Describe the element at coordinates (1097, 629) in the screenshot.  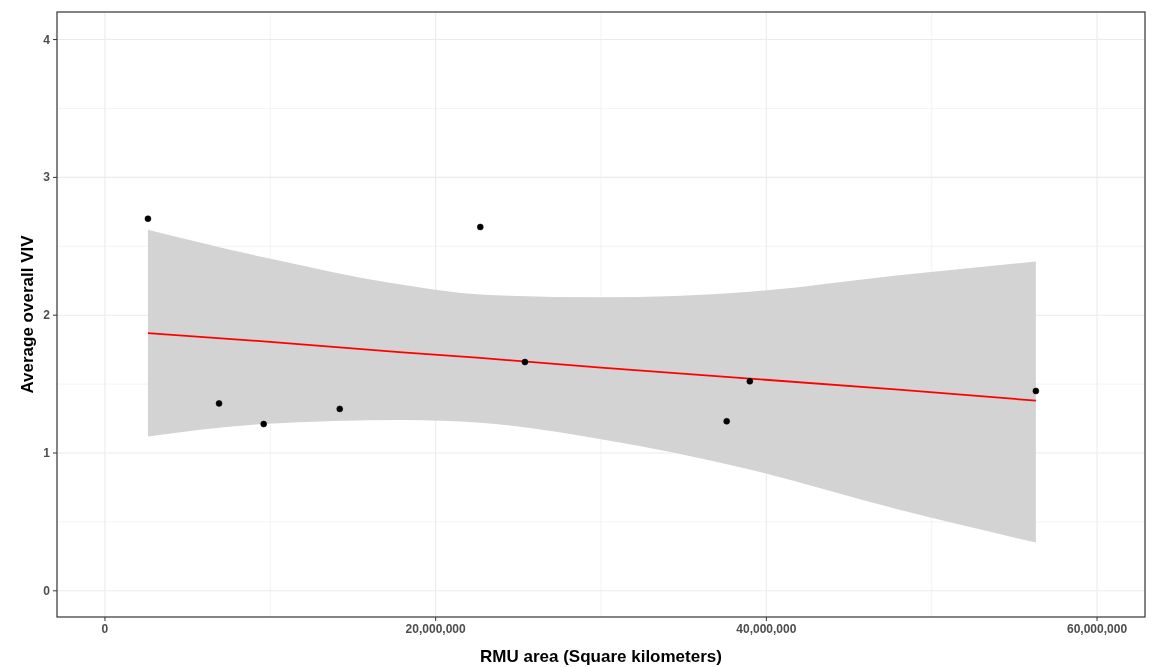
I see `x-tick-label: 60,000,000` at that location.